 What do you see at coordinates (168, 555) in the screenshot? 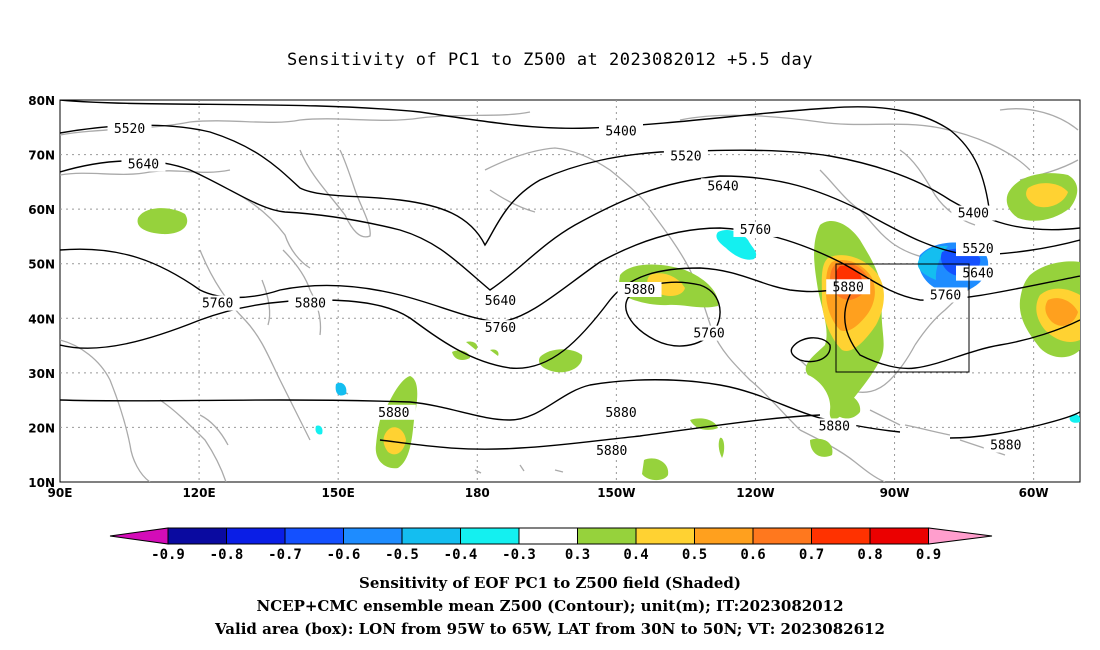
I see `colorbar-label: -0.9` at bounding box center [168, 555].